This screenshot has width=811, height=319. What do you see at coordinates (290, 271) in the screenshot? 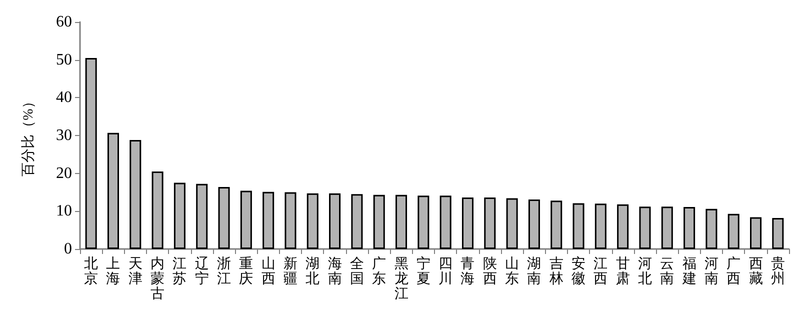
I see `x-tick-label: 新疆` at bounding box center [290, 271].